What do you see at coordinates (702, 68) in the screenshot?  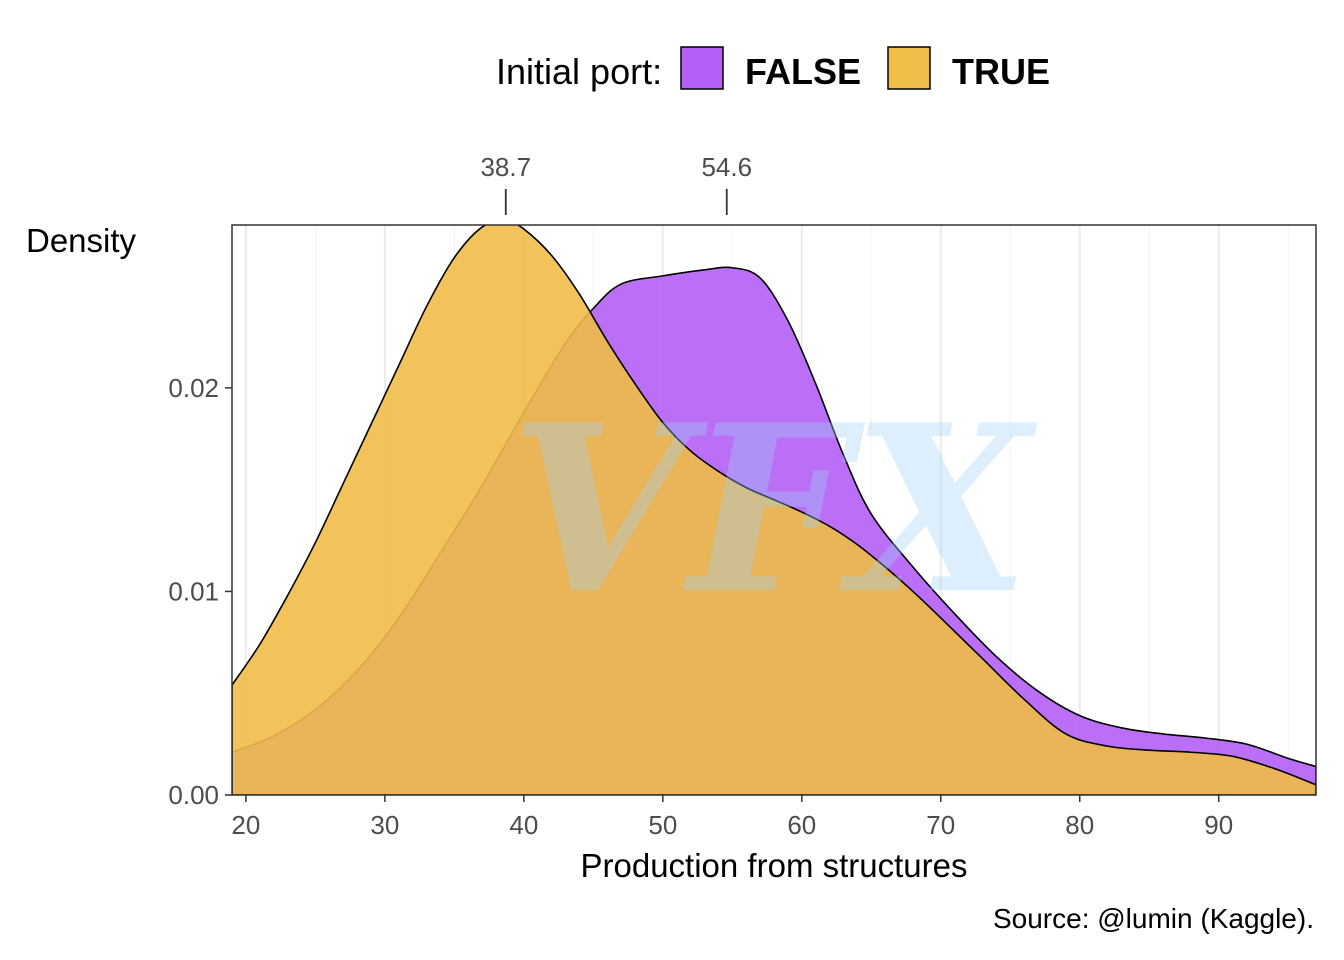 I see `legend-key-false` at bounding box center [702, 68].